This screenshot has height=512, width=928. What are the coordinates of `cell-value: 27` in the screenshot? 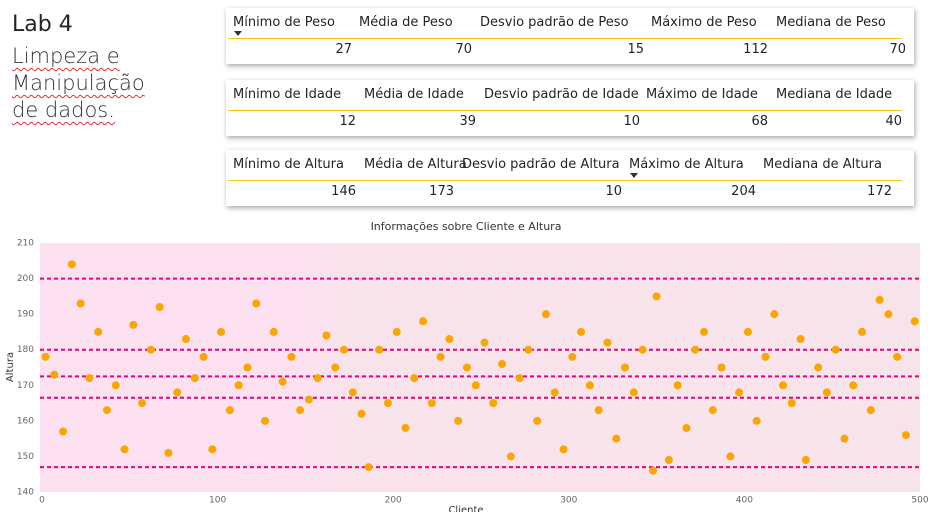 It's located at (343, 49).